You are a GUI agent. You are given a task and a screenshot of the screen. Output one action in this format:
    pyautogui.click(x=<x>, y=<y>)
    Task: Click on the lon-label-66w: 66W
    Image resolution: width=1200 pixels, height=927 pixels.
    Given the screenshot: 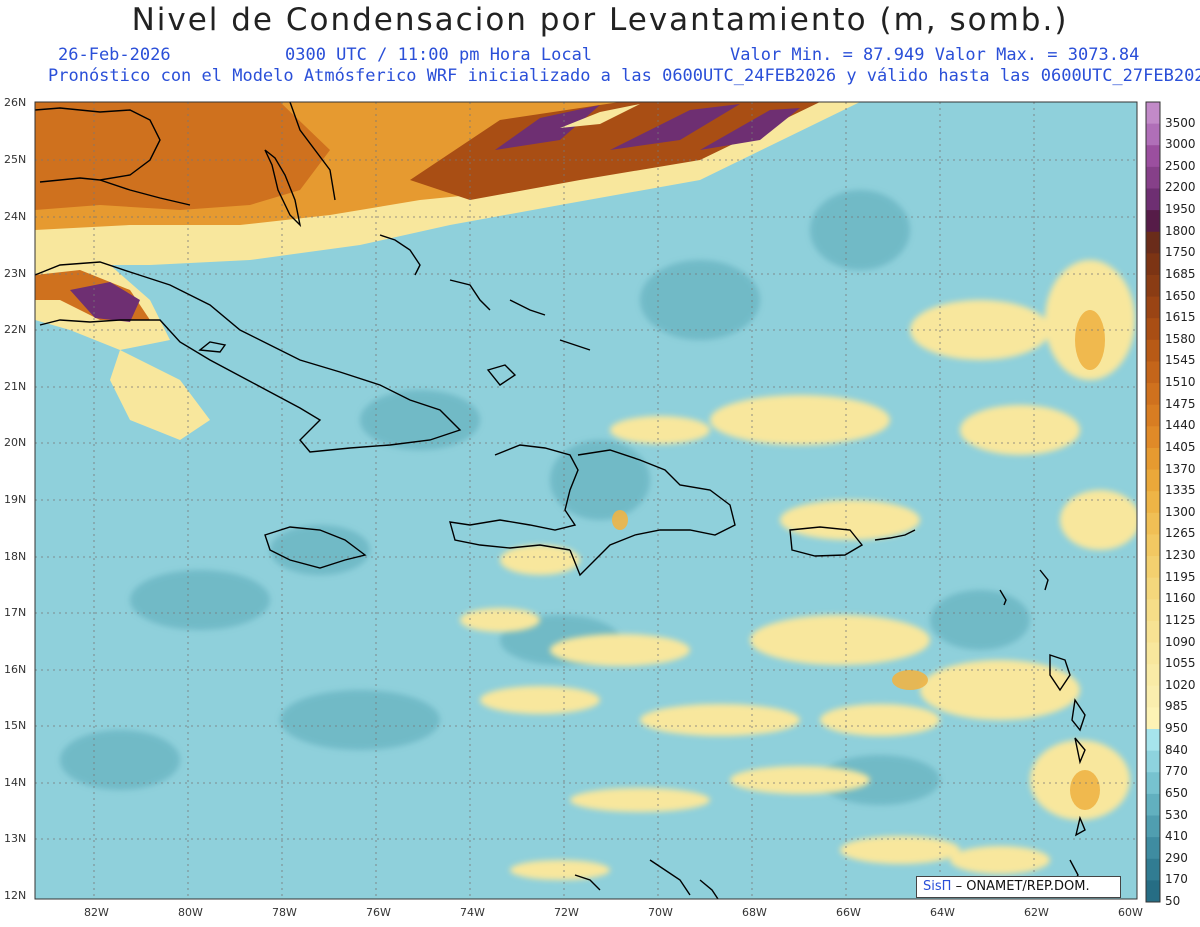 What is the action you would take?
    pyautogui.click(x=848, y=912)
    